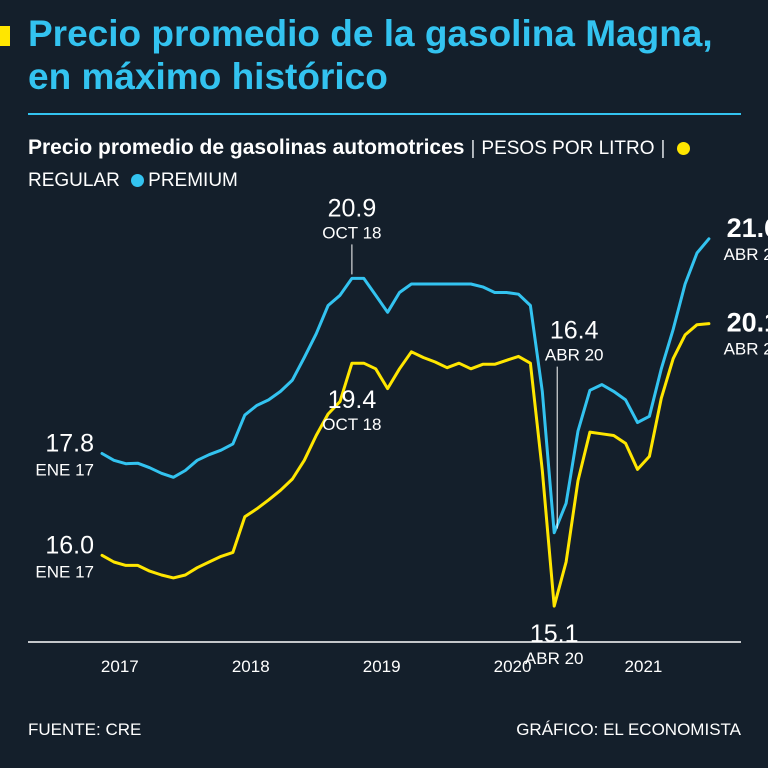 The height and width of the screenshot is (768, 768). I want to click on legend-label-premium: PREMIUM, so click(193, 180).